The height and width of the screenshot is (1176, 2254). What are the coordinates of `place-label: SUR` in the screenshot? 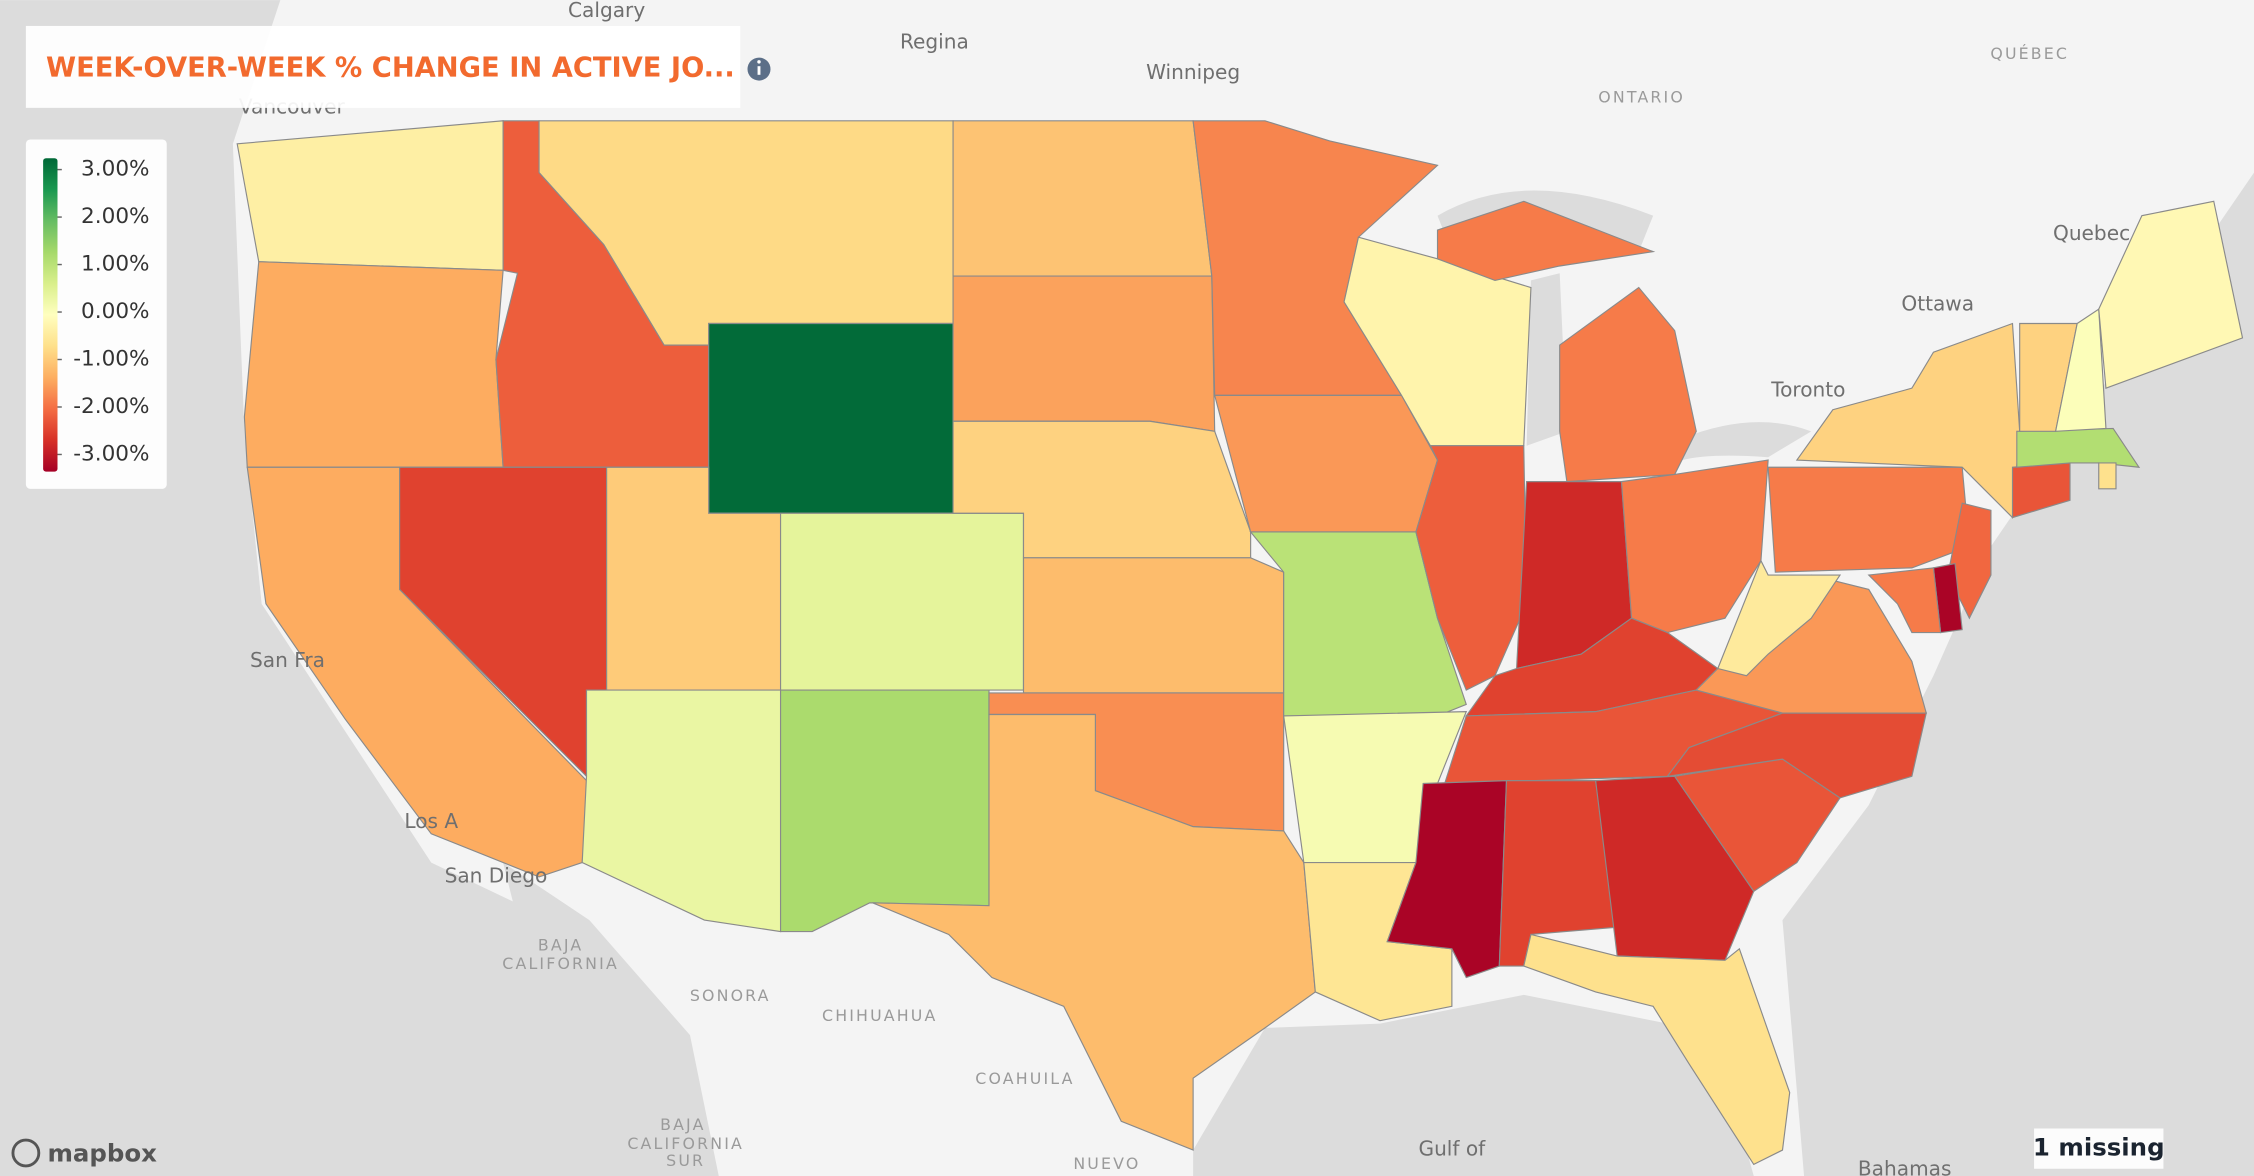 It's located at (685, 1160).